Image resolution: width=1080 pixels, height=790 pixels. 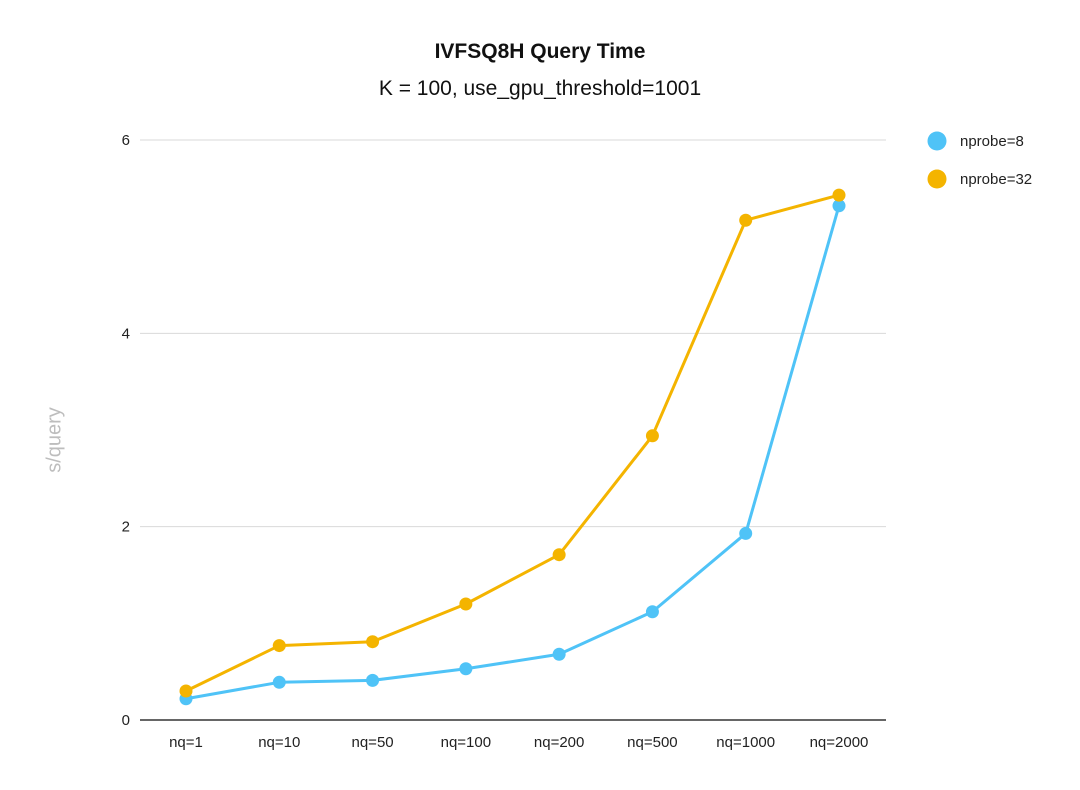 I want to click on x-tick-label: nq=50, so click(x=373, y=742).